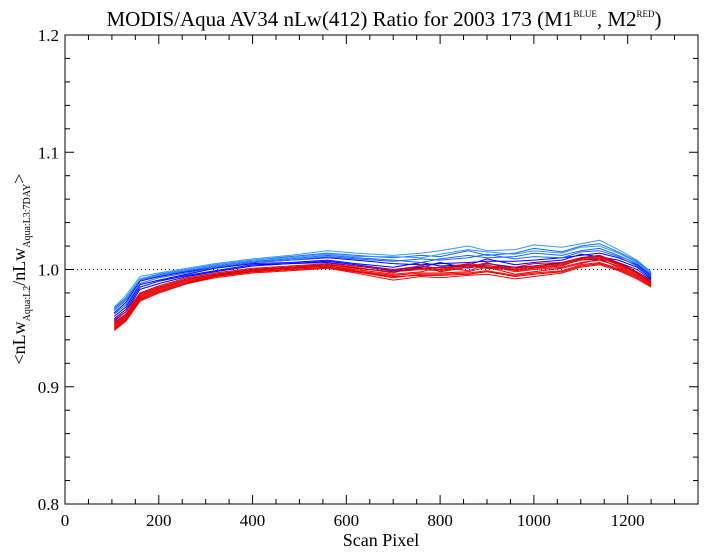 The image size is (708, 556). Describe the element at coordinates (646, 14) in the screenshot. I see `title-sup-red: RED` at that location.